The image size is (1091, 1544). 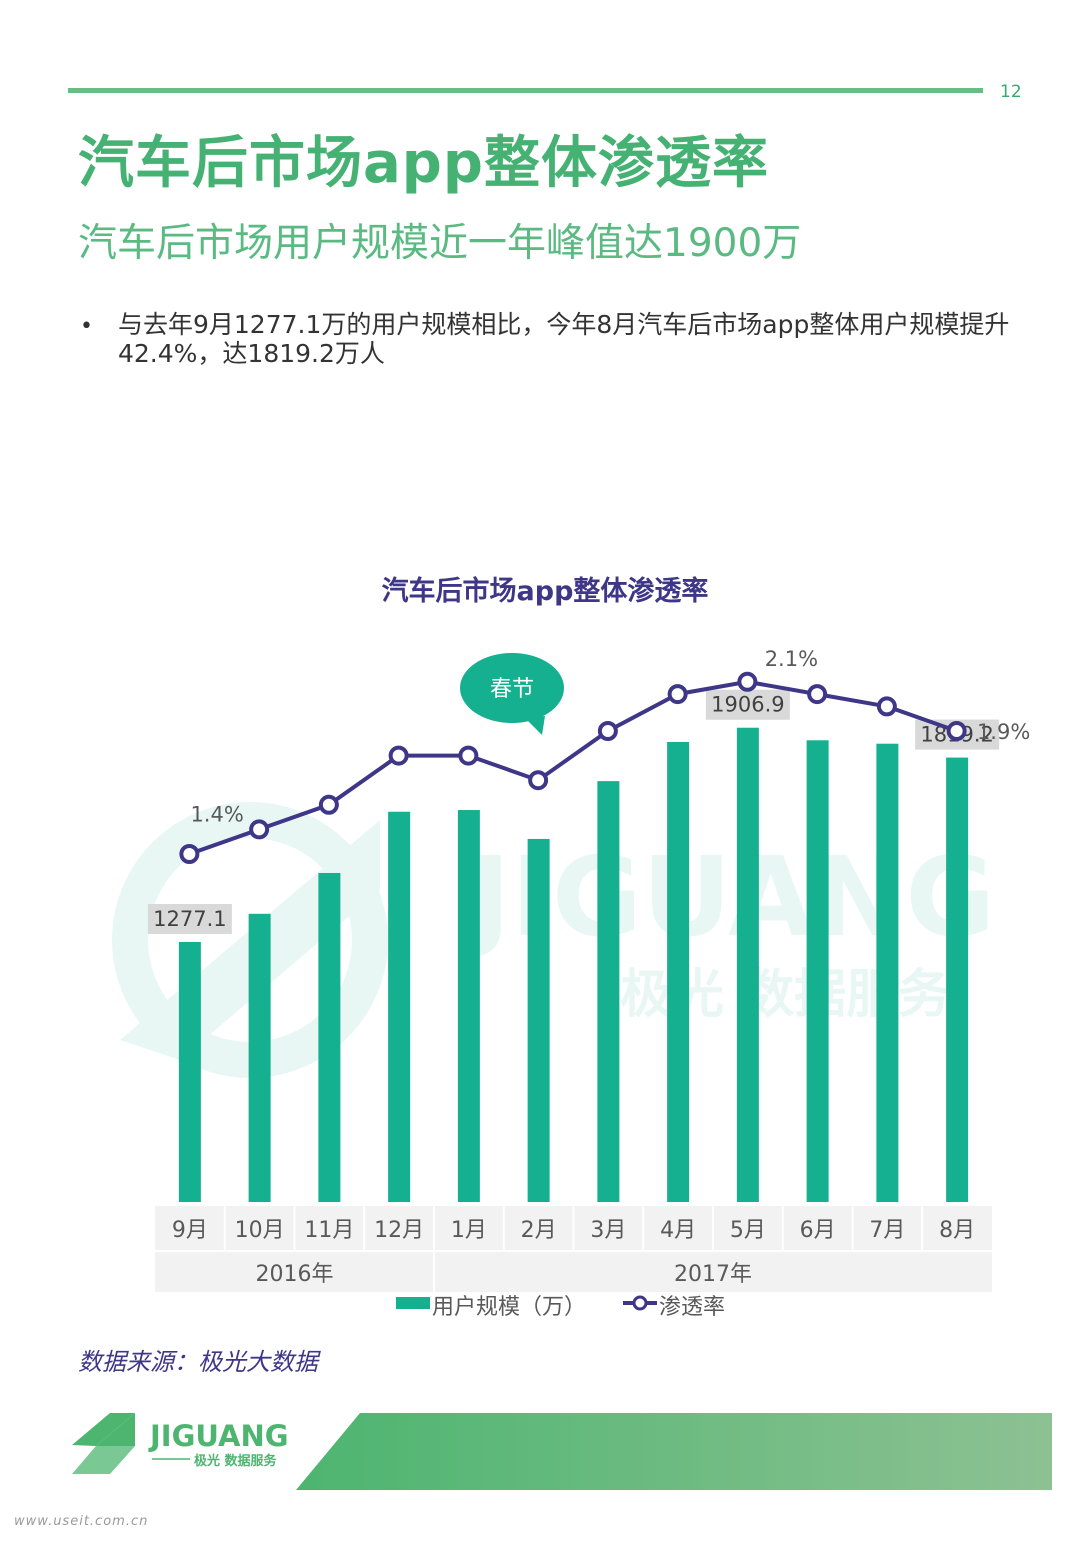 I want to click on legend-item-users: 用户规模（万）, so click(x=491, y=1307).